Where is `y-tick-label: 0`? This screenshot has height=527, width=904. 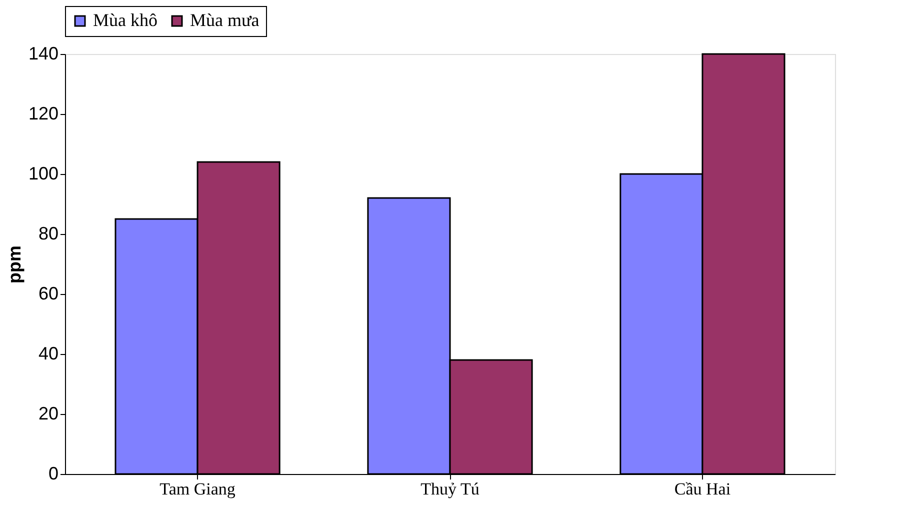 y-tick-label: 0 is located at coordinates (53, 474).